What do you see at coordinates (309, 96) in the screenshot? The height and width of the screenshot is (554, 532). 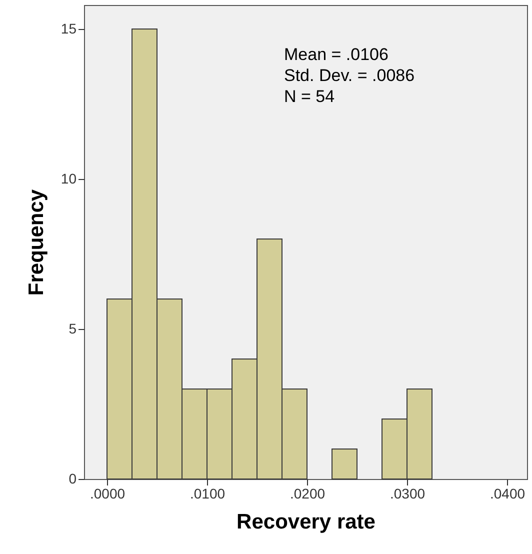 I see `annotation: N = 54` at bounding box center [309, 96].